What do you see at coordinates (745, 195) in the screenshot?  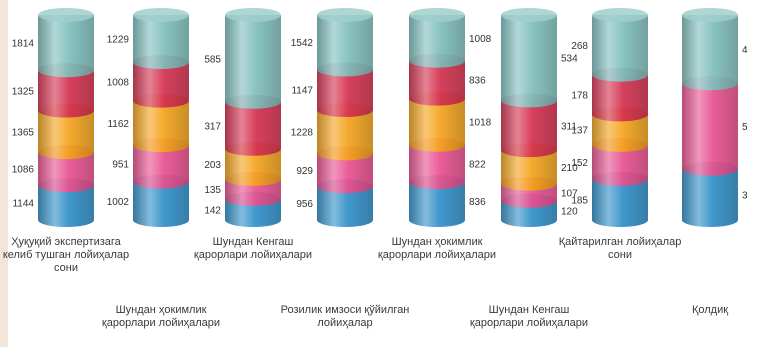 I see `data-label: 3` at bounding box center [745, 195].